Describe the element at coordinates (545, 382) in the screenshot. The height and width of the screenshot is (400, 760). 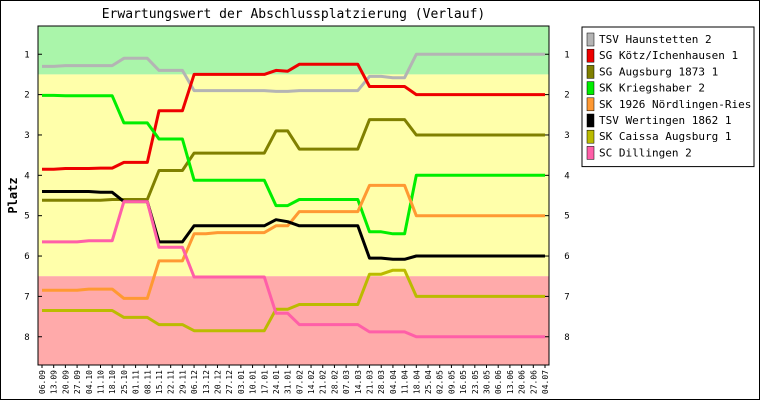
I see `x-tick-label: 04.07` at that location.